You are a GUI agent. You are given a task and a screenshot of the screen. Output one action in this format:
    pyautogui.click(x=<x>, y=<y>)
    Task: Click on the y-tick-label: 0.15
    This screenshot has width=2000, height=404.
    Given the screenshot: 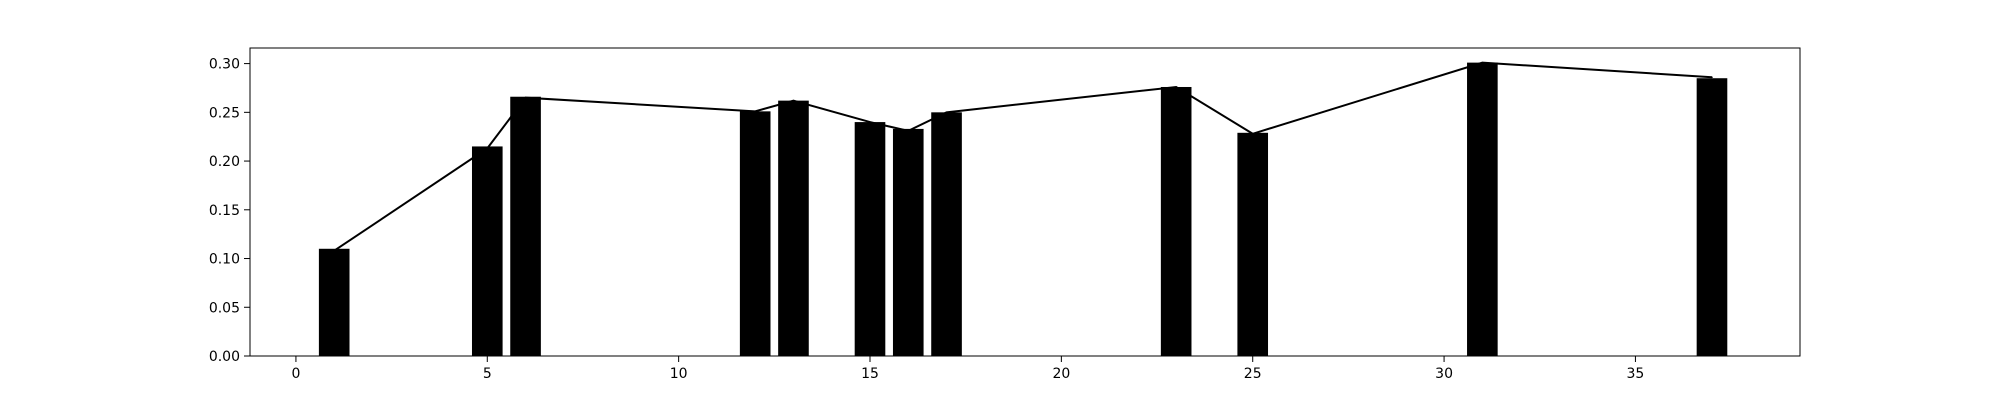 What is the action you would take?
    pyautogui.click(x=224, y=211)
    